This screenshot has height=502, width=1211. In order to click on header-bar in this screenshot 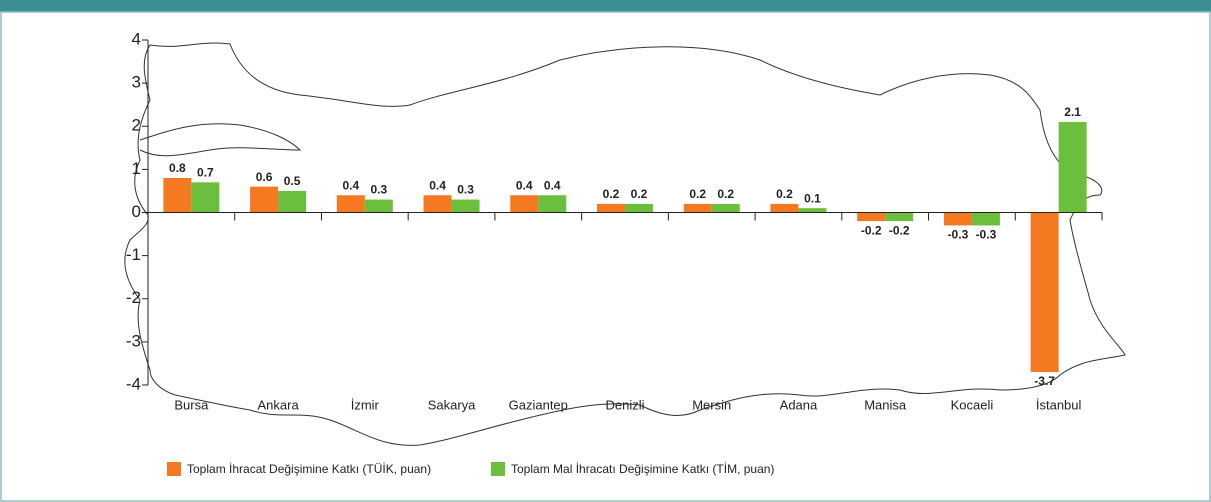, I will do `click(605, 6)`.